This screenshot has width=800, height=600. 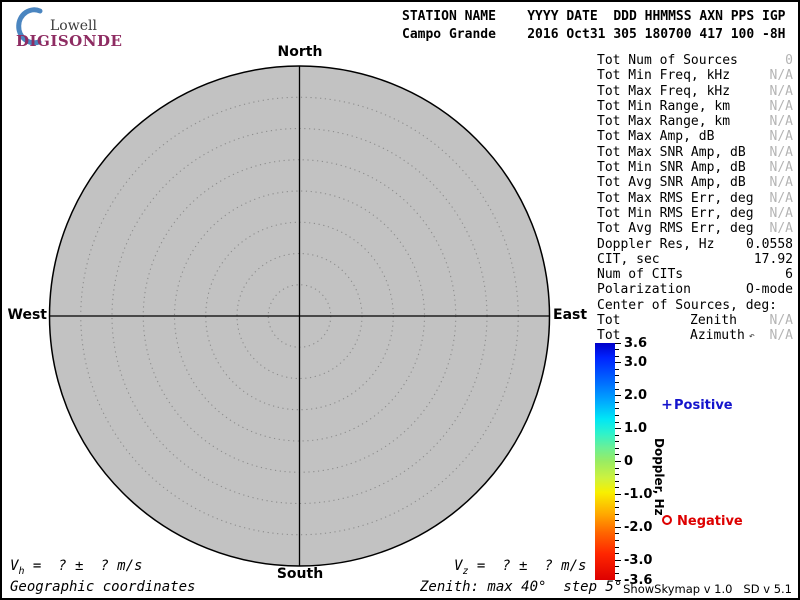 I want to click on stats-label: Tot Min Freq, kHz, so click(x=664, y=76).